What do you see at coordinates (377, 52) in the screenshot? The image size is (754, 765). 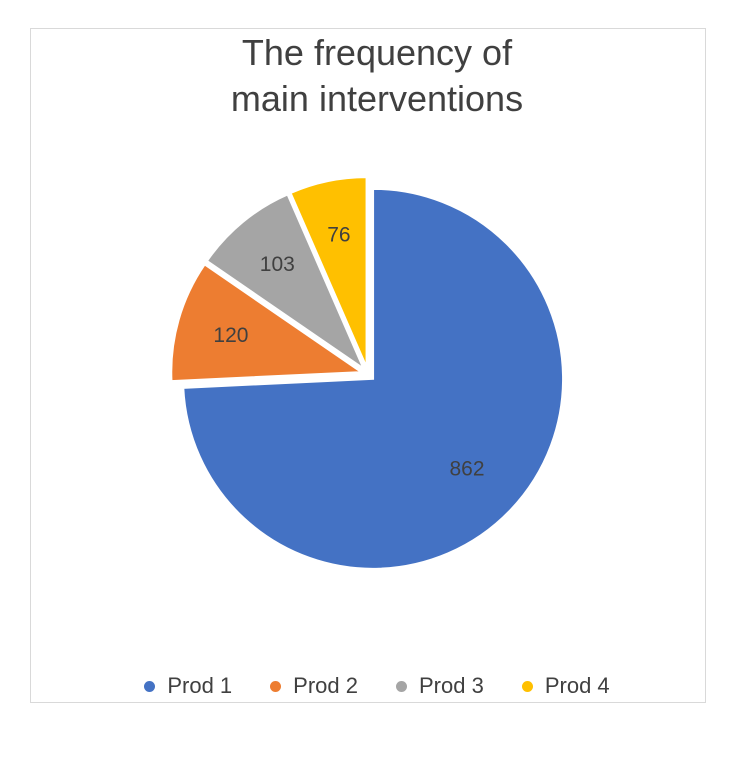 I see `chart-title-line-1: The frequency of` at bounding box center [377, 52].